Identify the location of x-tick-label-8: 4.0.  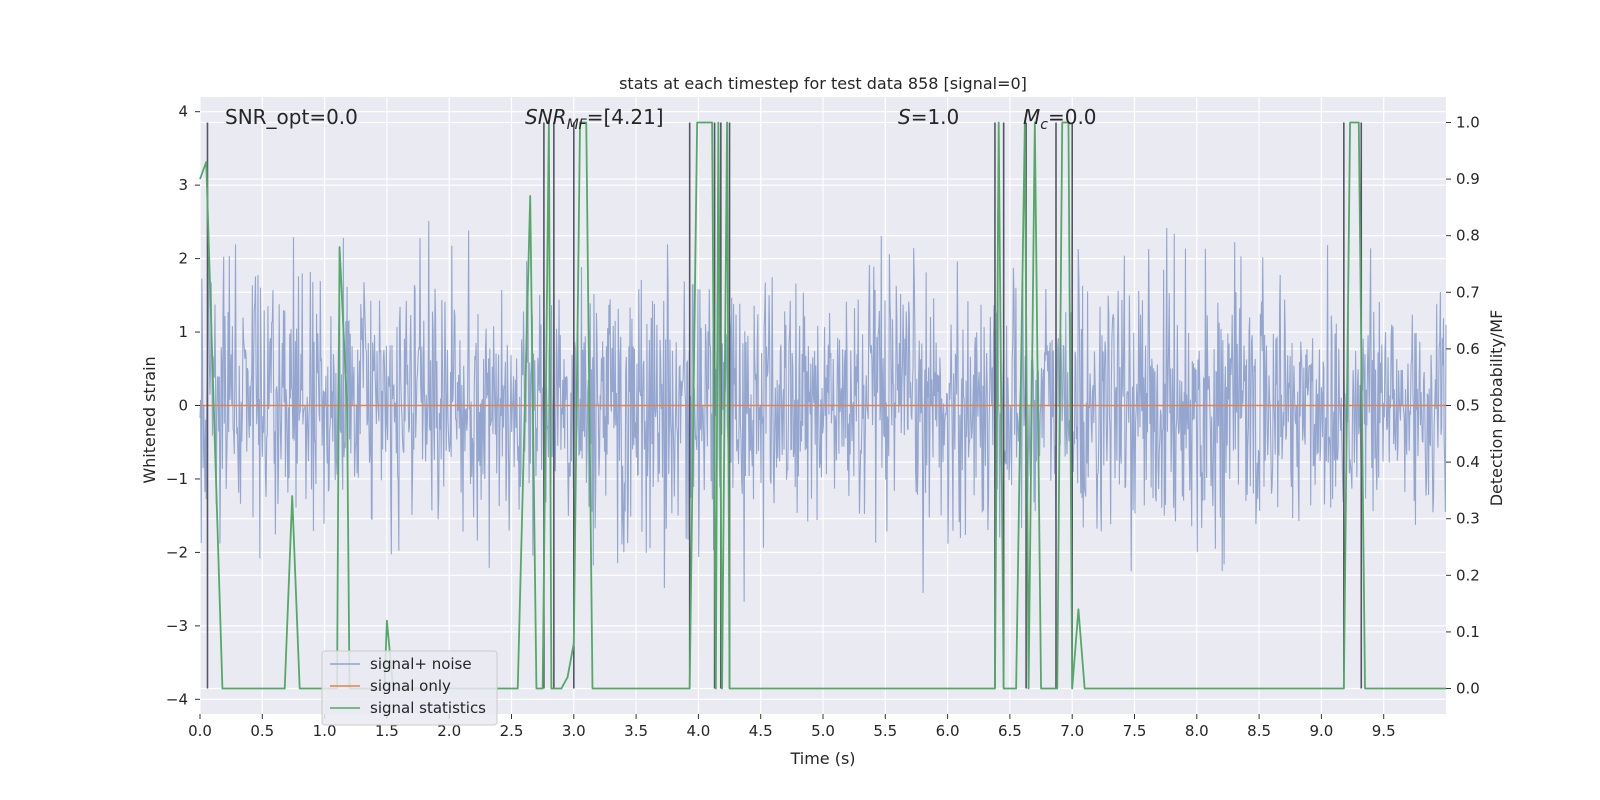
(698, 731).